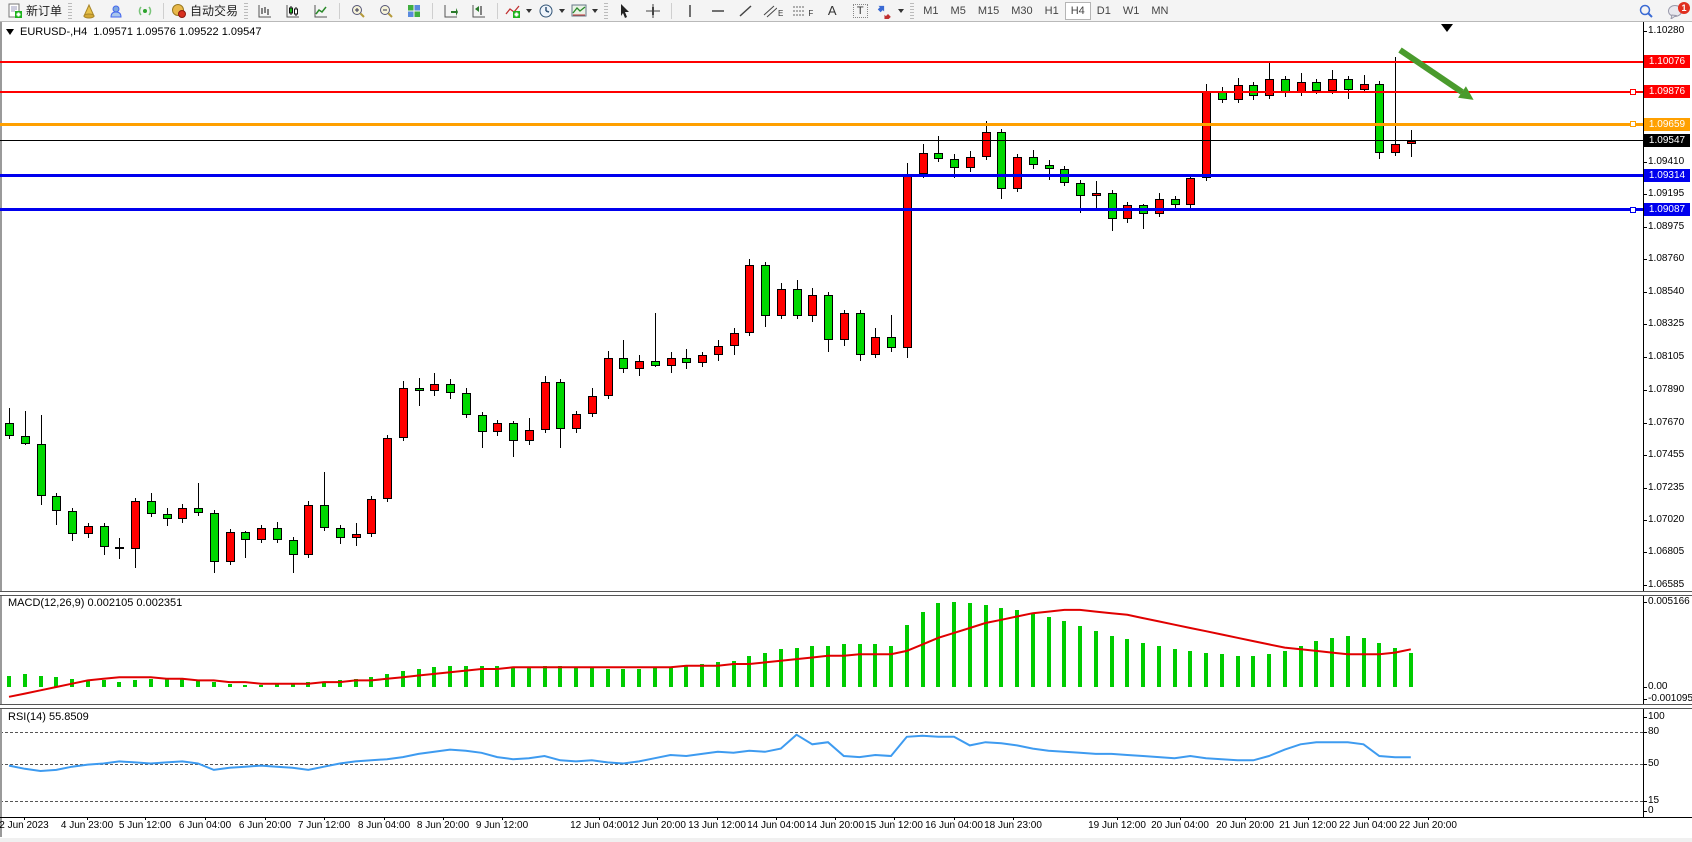 This screenshot has width=1692, height=842. Describe the element at coordinates (358, 11) in the screenshot. I see `zoom-in-button` at that location.